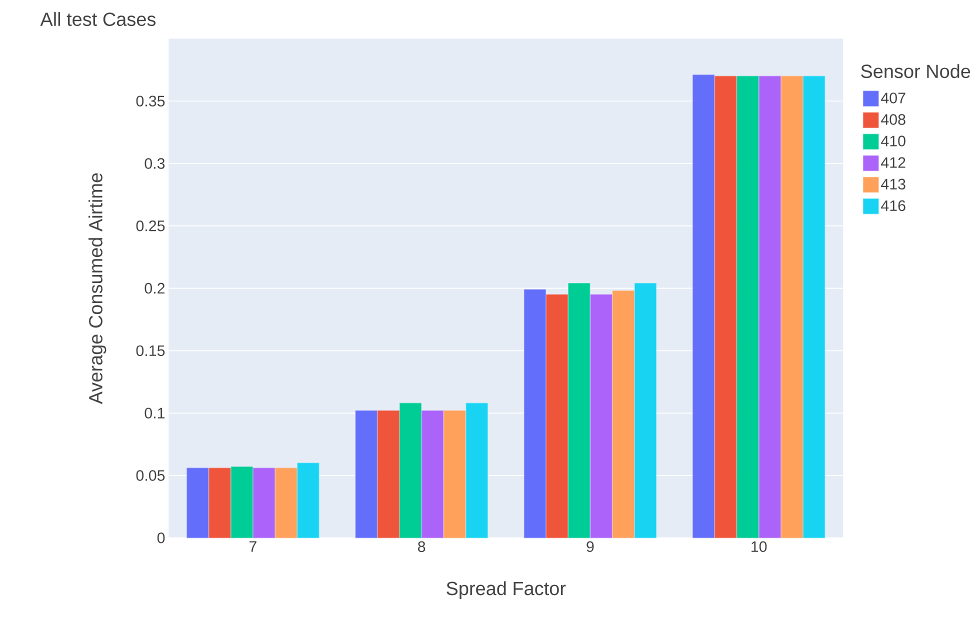 This screenshot has width=971, height=624. What do you see at coordinates (759, 546) in the screenshot?
I see `x-tick-label: 10` at bounding box center [759, 546].